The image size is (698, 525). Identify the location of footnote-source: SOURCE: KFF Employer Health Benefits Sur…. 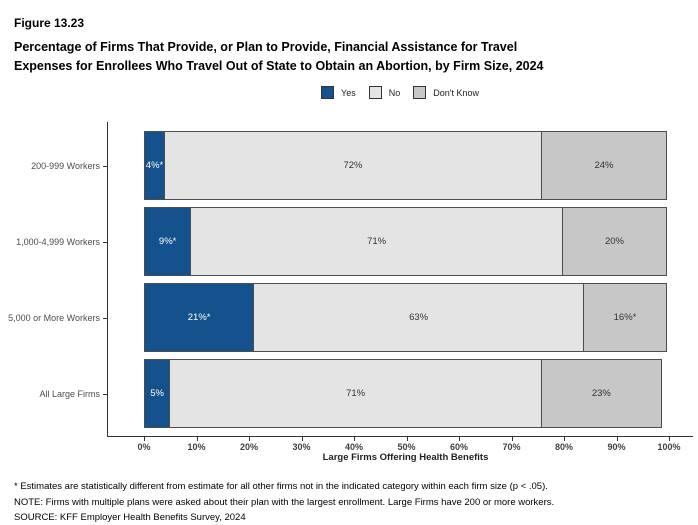
(130, 517).